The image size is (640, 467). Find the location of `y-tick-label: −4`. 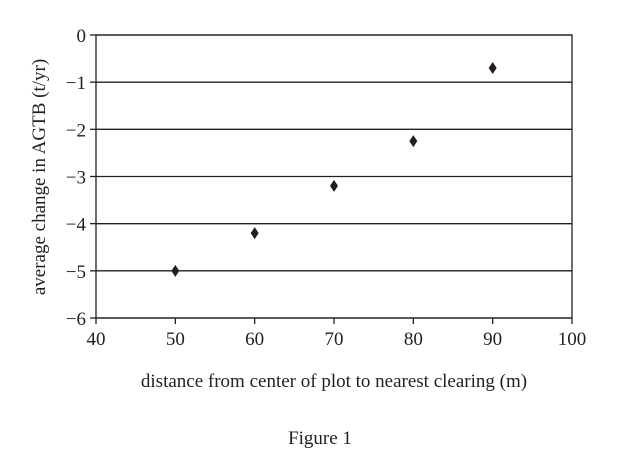

y-tick-label: −4 is located at coordinates (76, 225).